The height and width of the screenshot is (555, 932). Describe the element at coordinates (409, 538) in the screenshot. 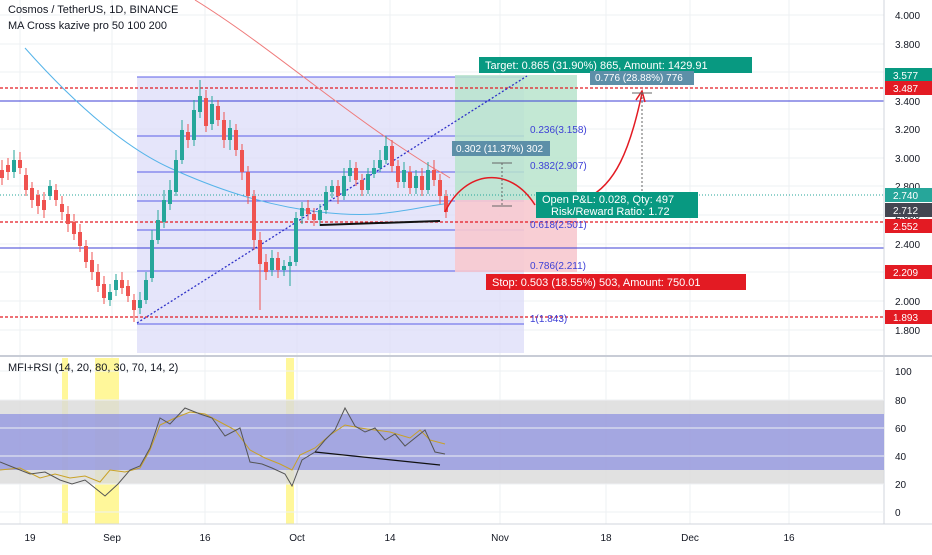

I see `time-axis-labels: 19 Sep 16 Oct 14 Nov 18 Dec 16` at that location.